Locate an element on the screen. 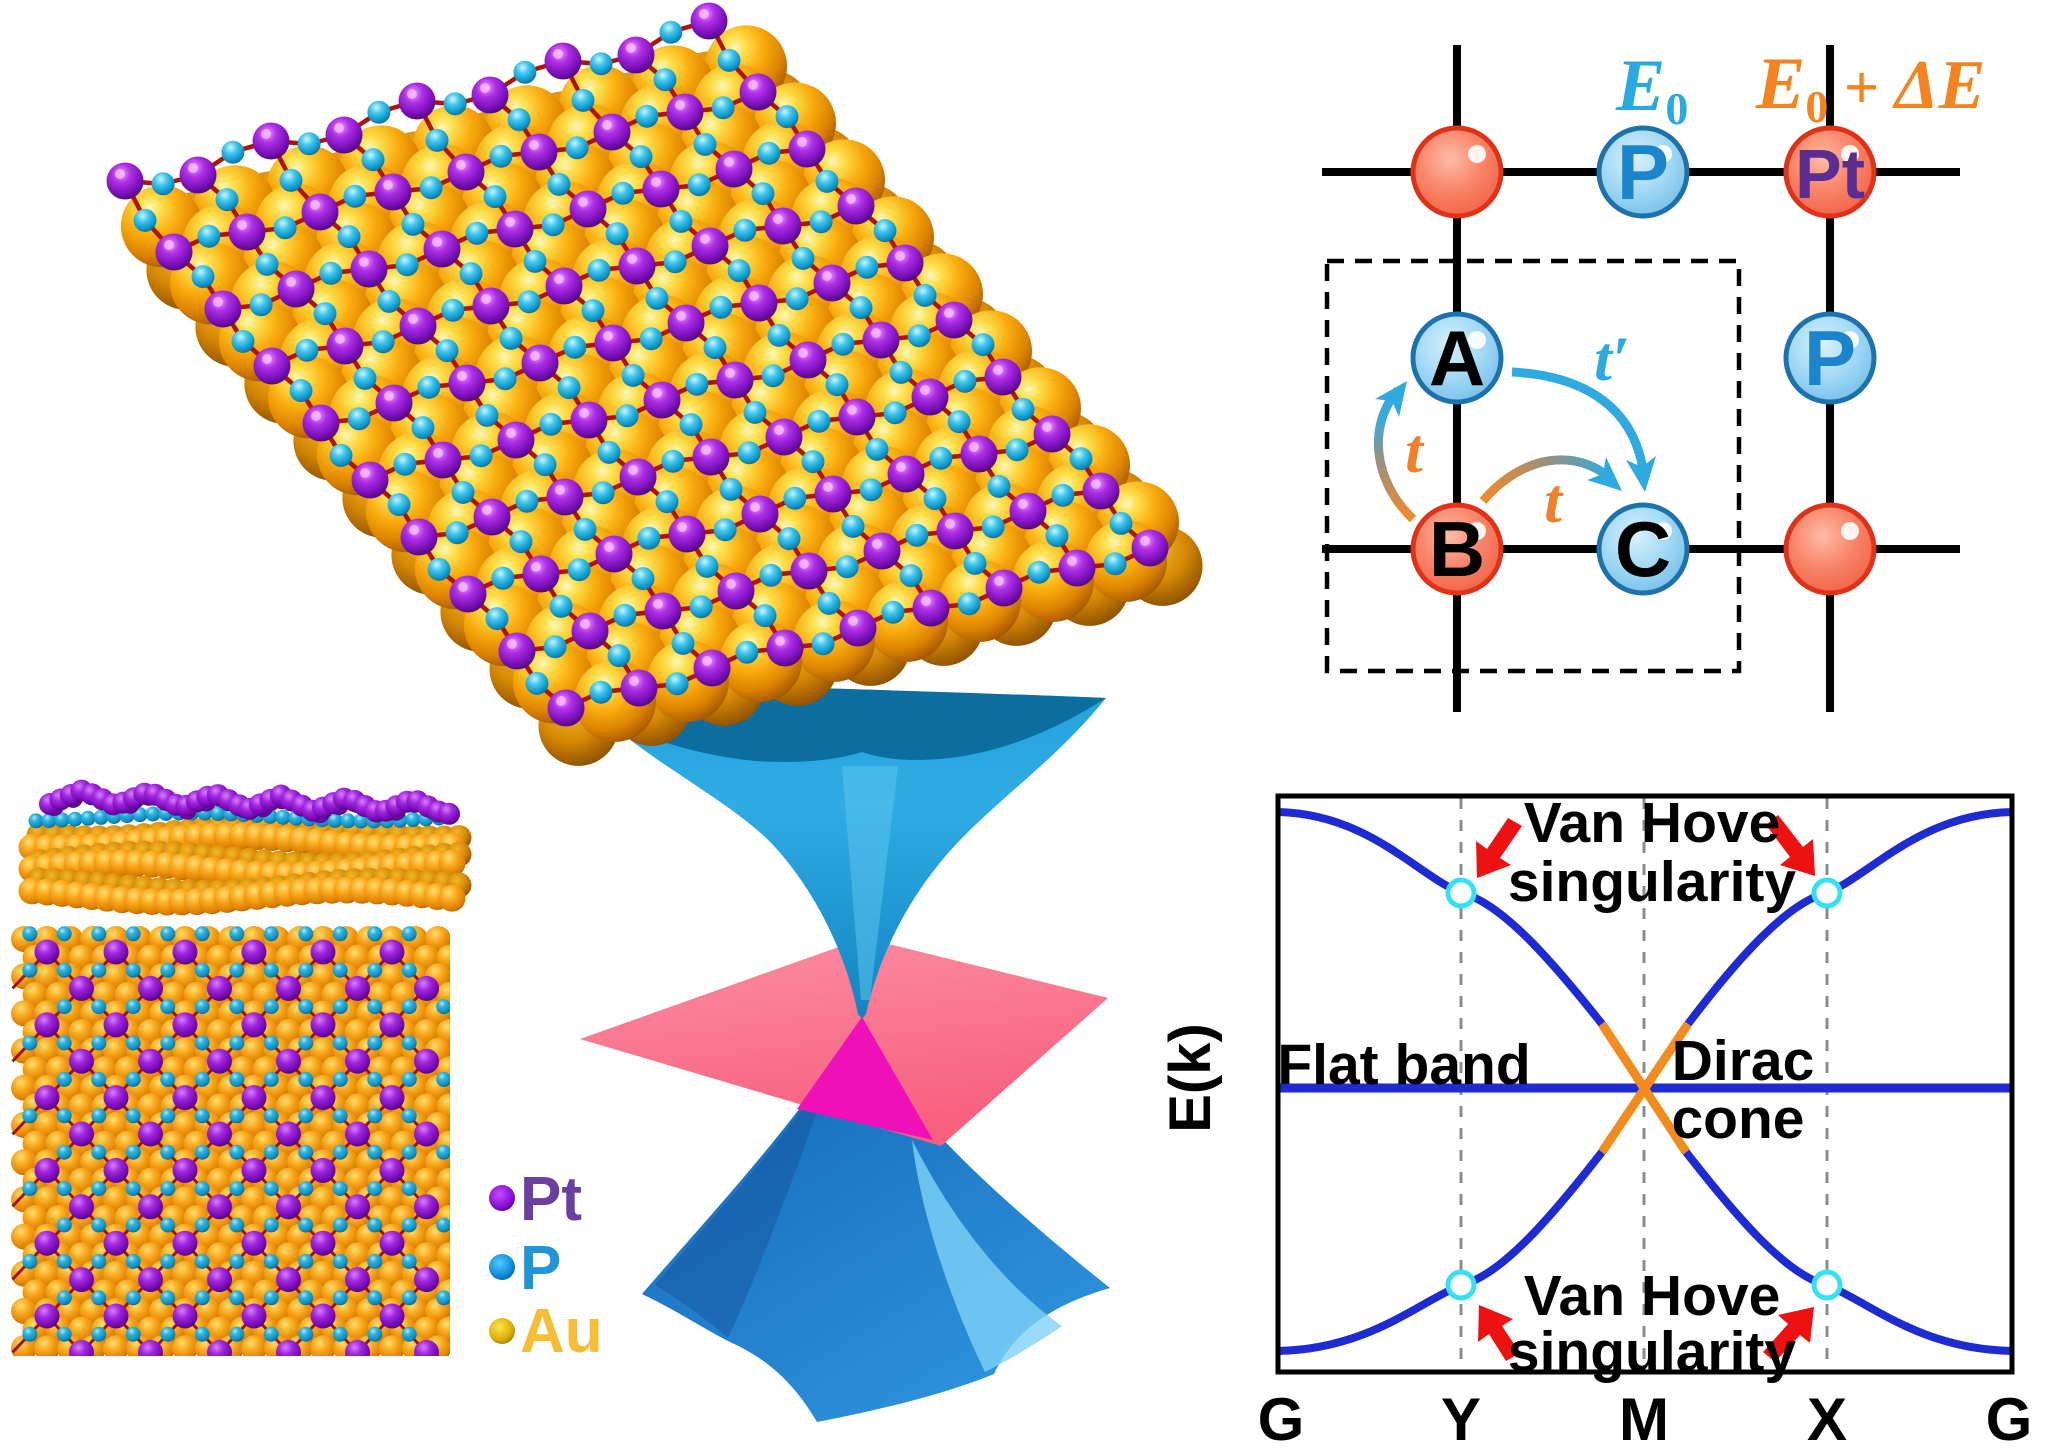  svg-text: E0 is located at coordinates (1651, 89).